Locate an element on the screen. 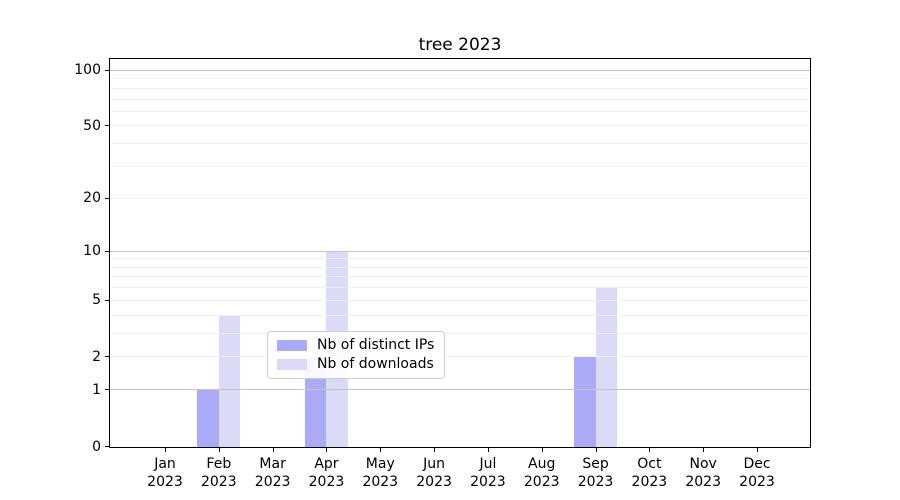  x-tick-month: Oct is located at coordinates (649, 464).